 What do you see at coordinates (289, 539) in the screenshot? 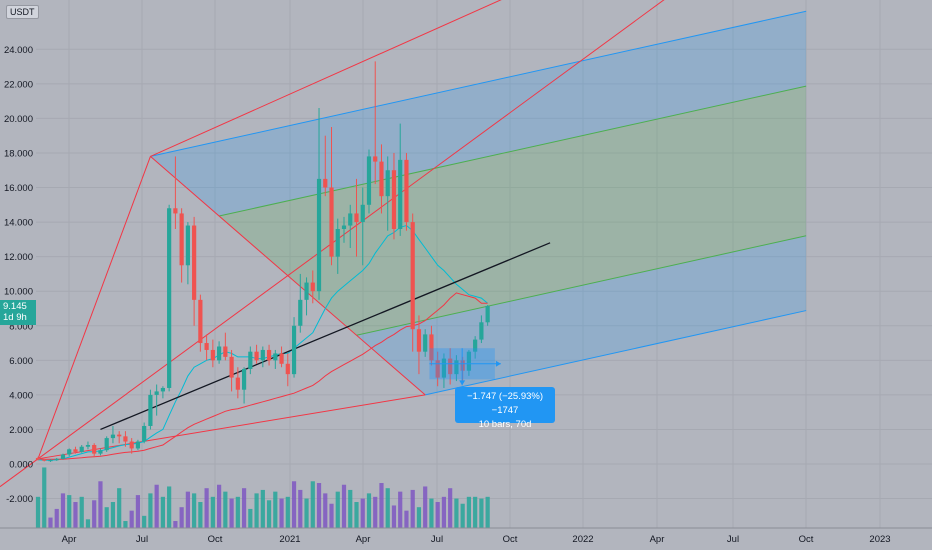
I see `x-tick-label: 2021` at bounding box center [289, 539].